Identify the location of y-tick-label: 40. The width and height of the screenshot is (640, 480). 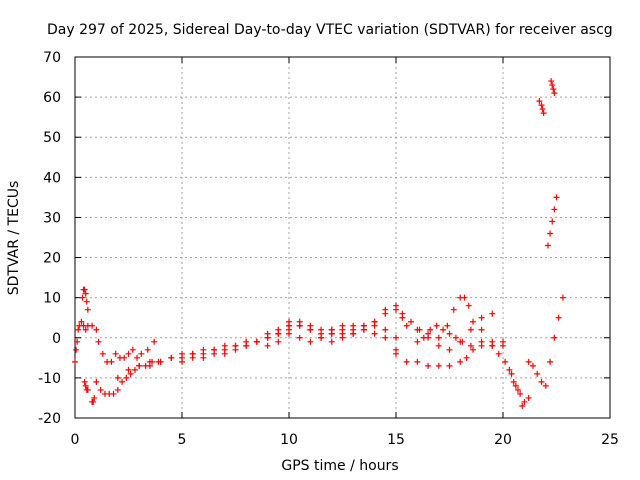
(52, 178).